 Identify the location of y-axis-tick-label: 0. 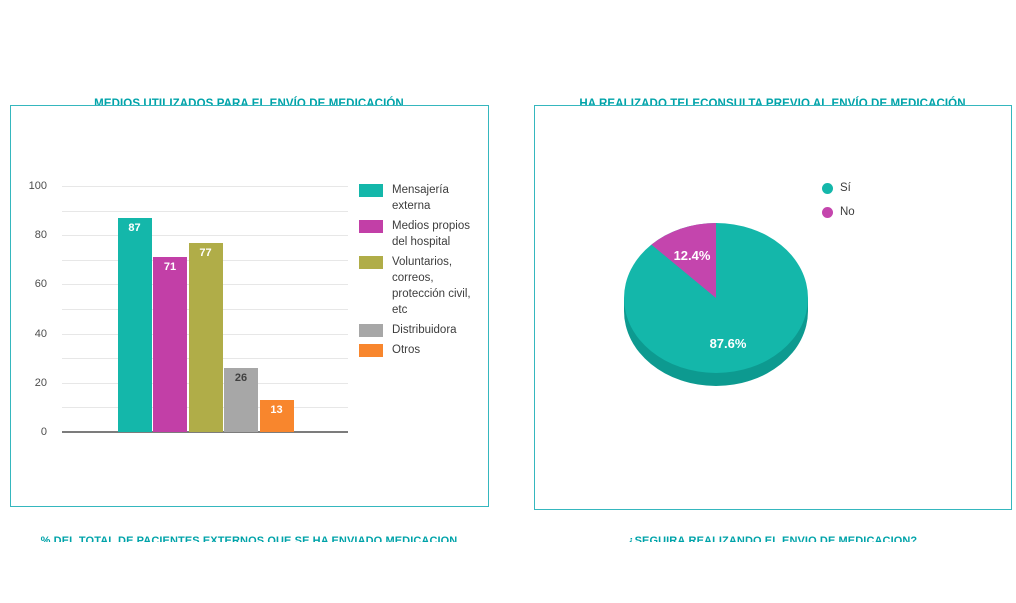
(43, 432).